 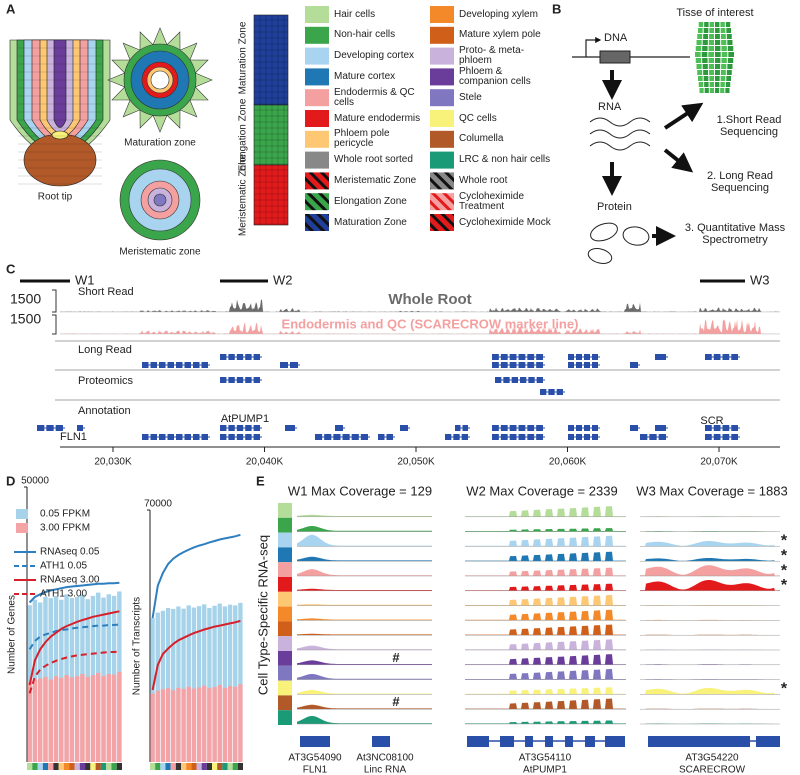 I want to click on gene-name: AtPUMP1, so click(x=545, y=770).